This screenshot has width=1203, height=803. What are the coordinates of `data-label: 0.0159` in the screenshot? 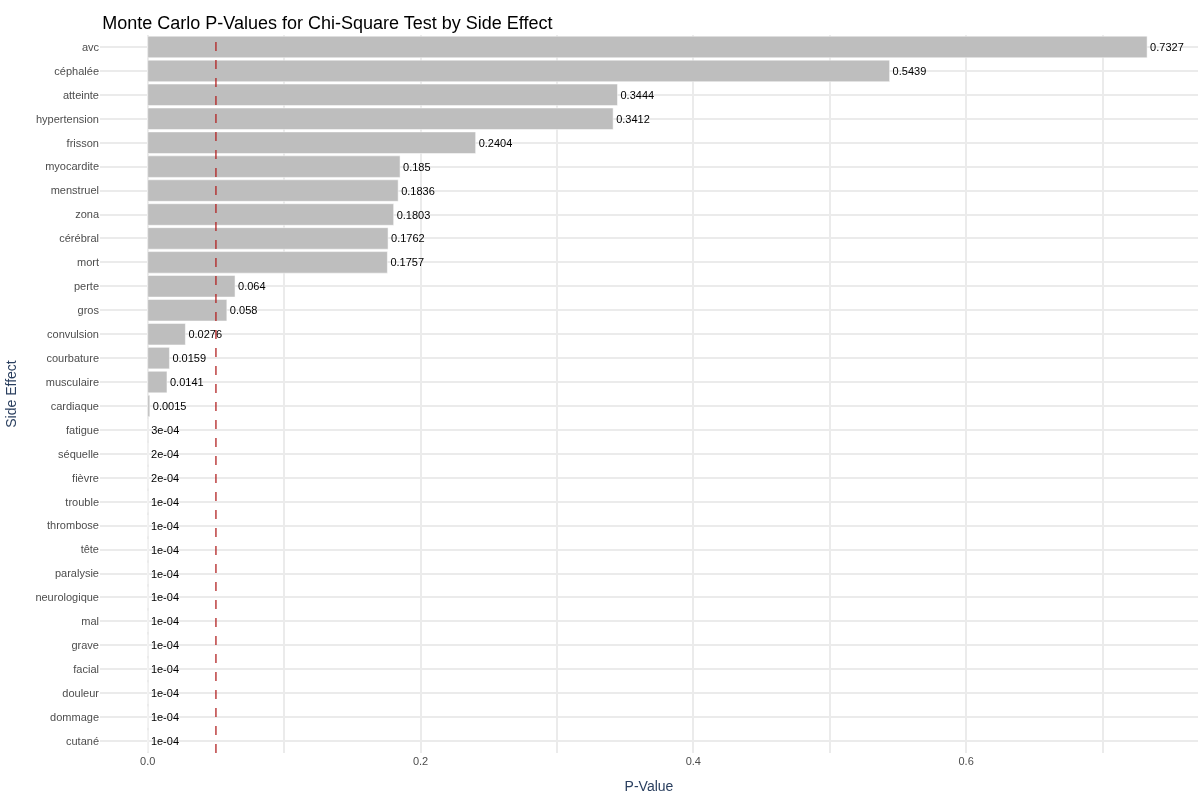 It's located at (189, 358).